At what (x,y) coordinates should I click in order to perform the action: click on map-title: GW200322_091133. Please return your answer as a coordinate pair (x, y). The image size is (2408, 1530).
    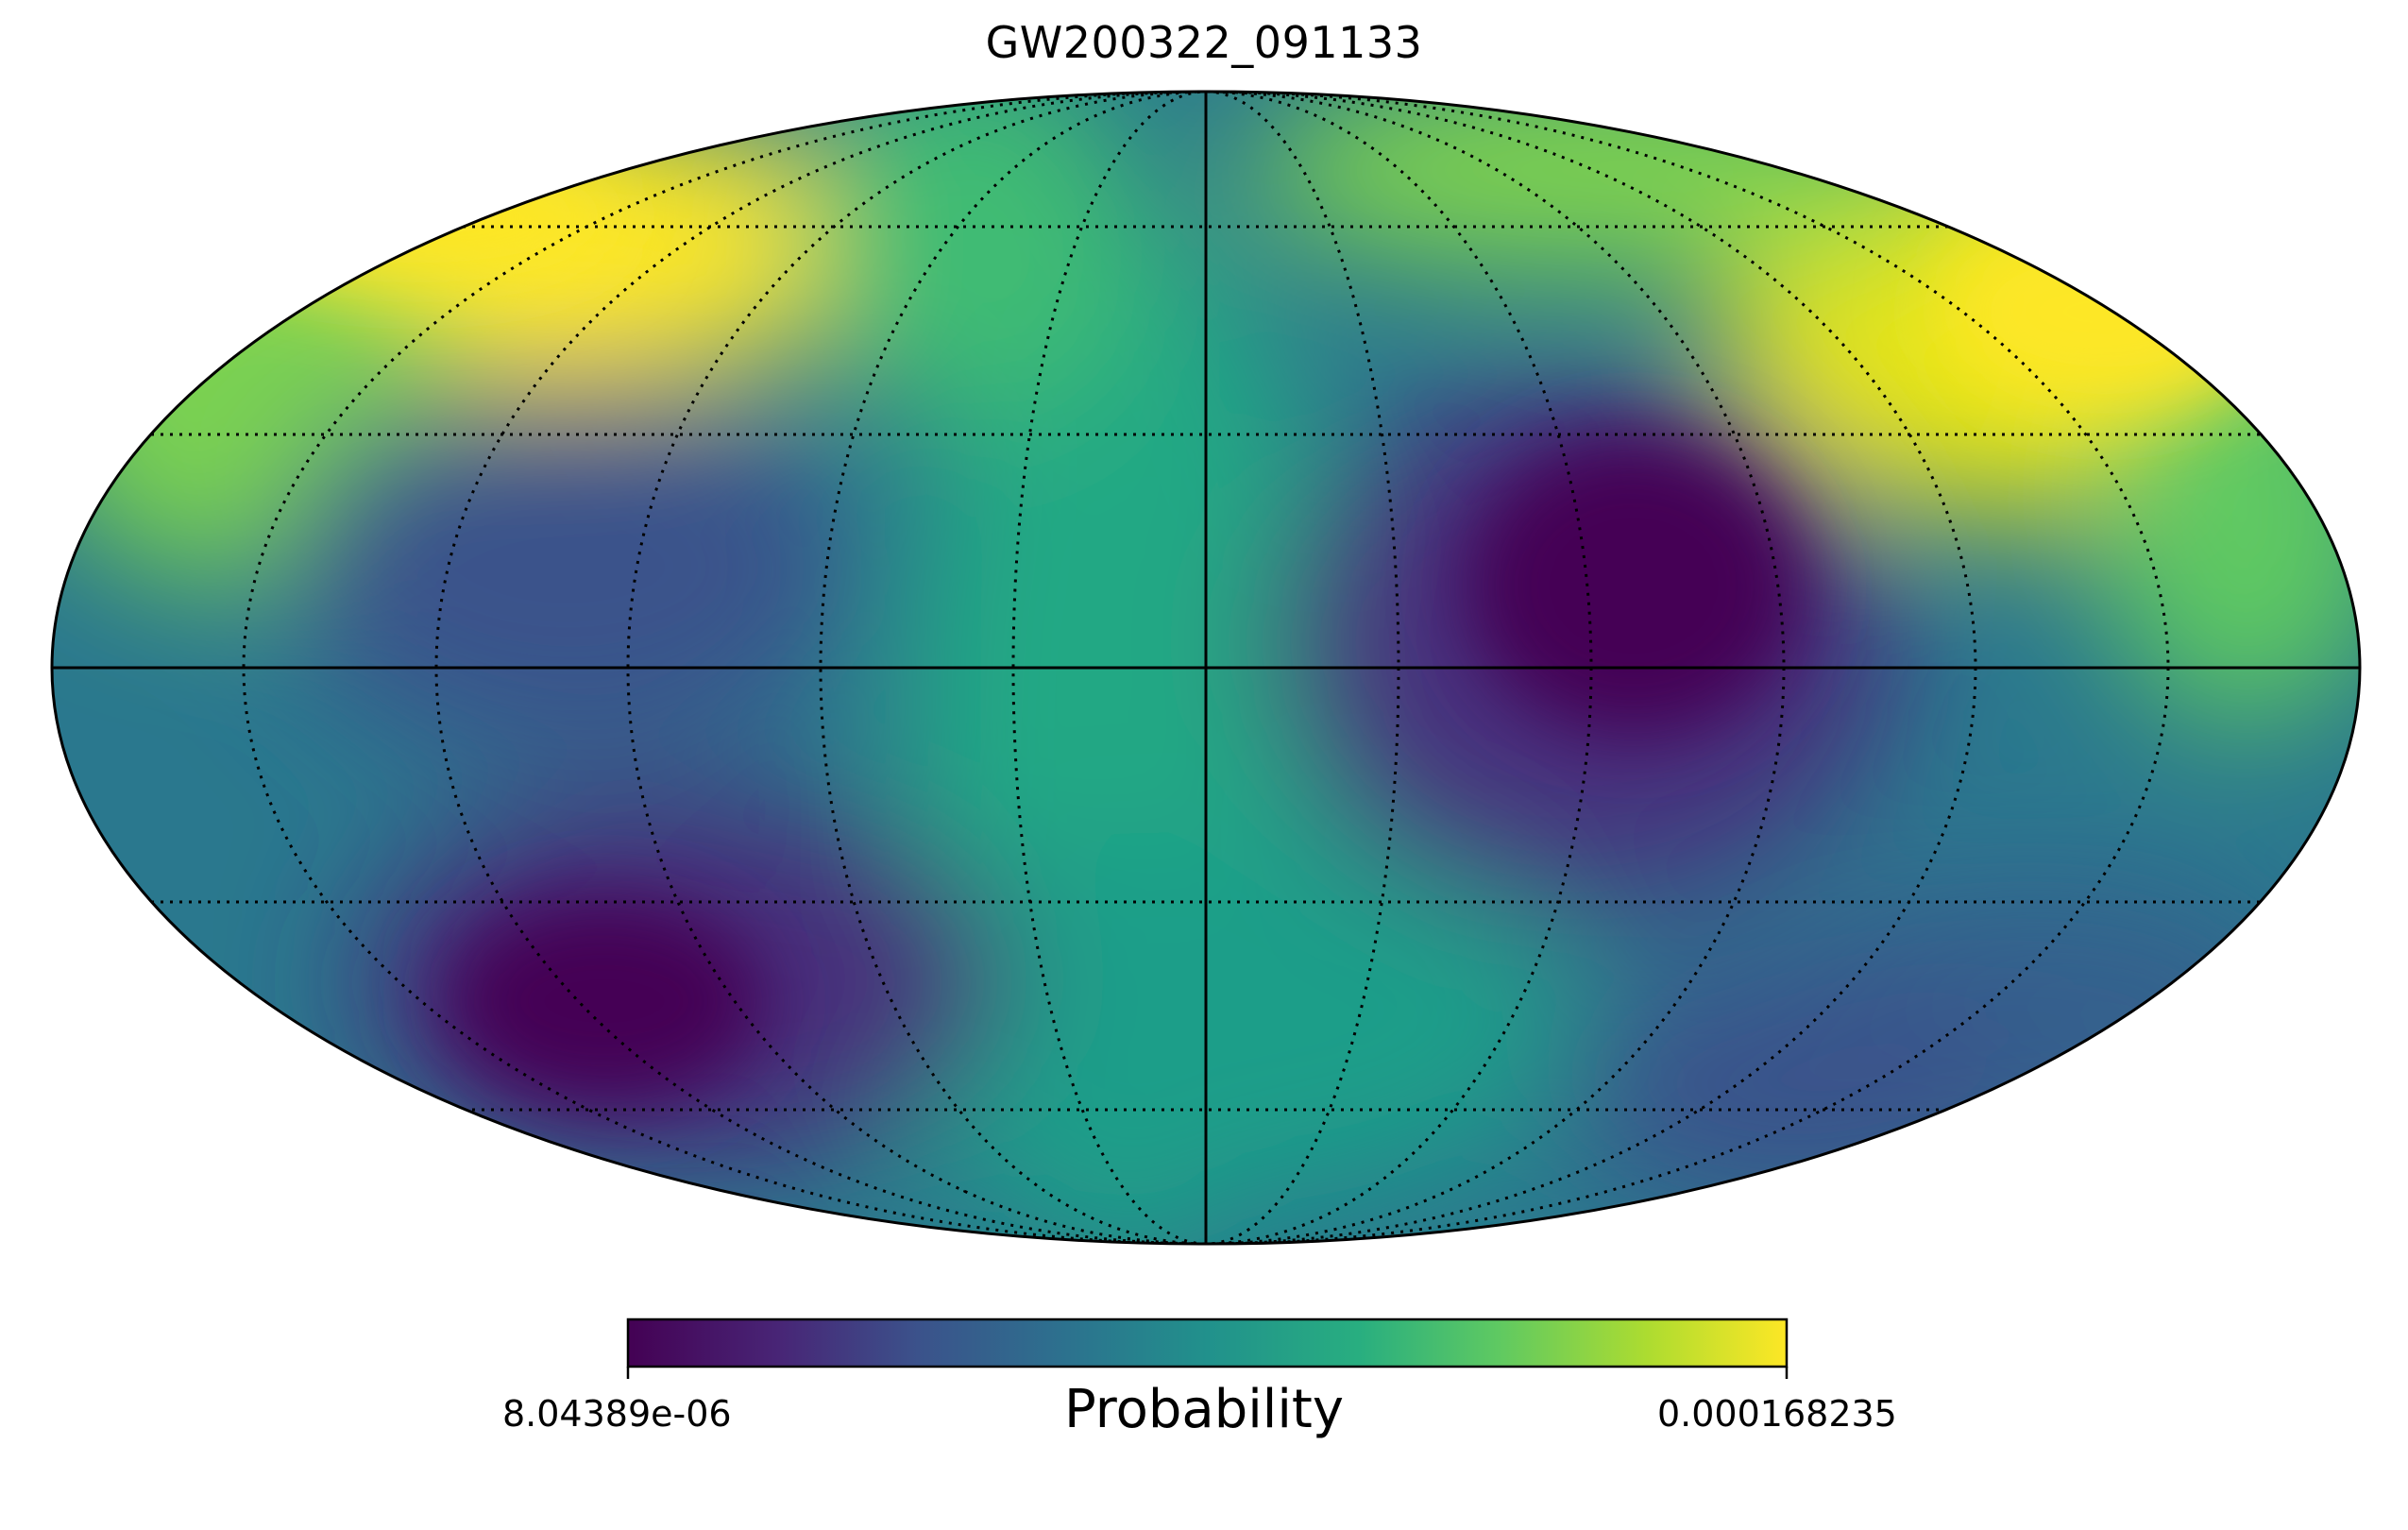
    Looking at the image, I should click on (1204, 42).